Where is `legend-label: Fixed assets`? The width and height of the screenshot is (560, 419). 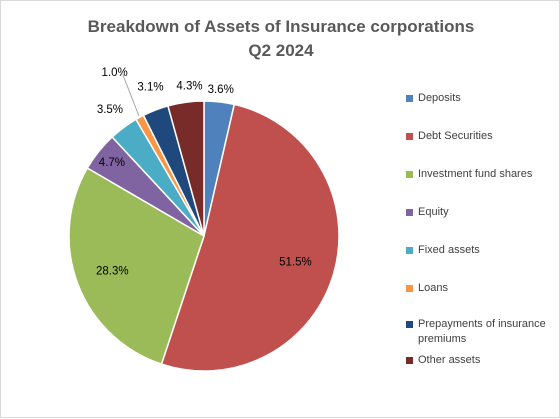
legend-label: Fixed assets is located at coordinates (449, 250).